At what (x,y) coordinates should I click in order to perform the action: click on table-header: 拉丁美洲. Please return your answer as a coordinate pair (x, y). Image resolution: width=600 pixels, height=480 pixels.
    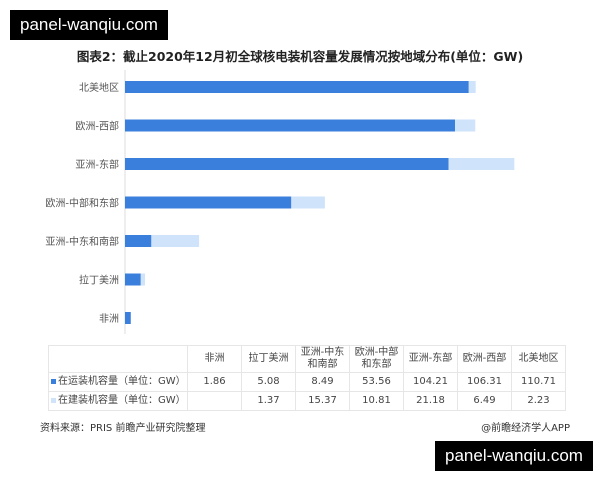
    Looking at the image, I should click on (268, 359).